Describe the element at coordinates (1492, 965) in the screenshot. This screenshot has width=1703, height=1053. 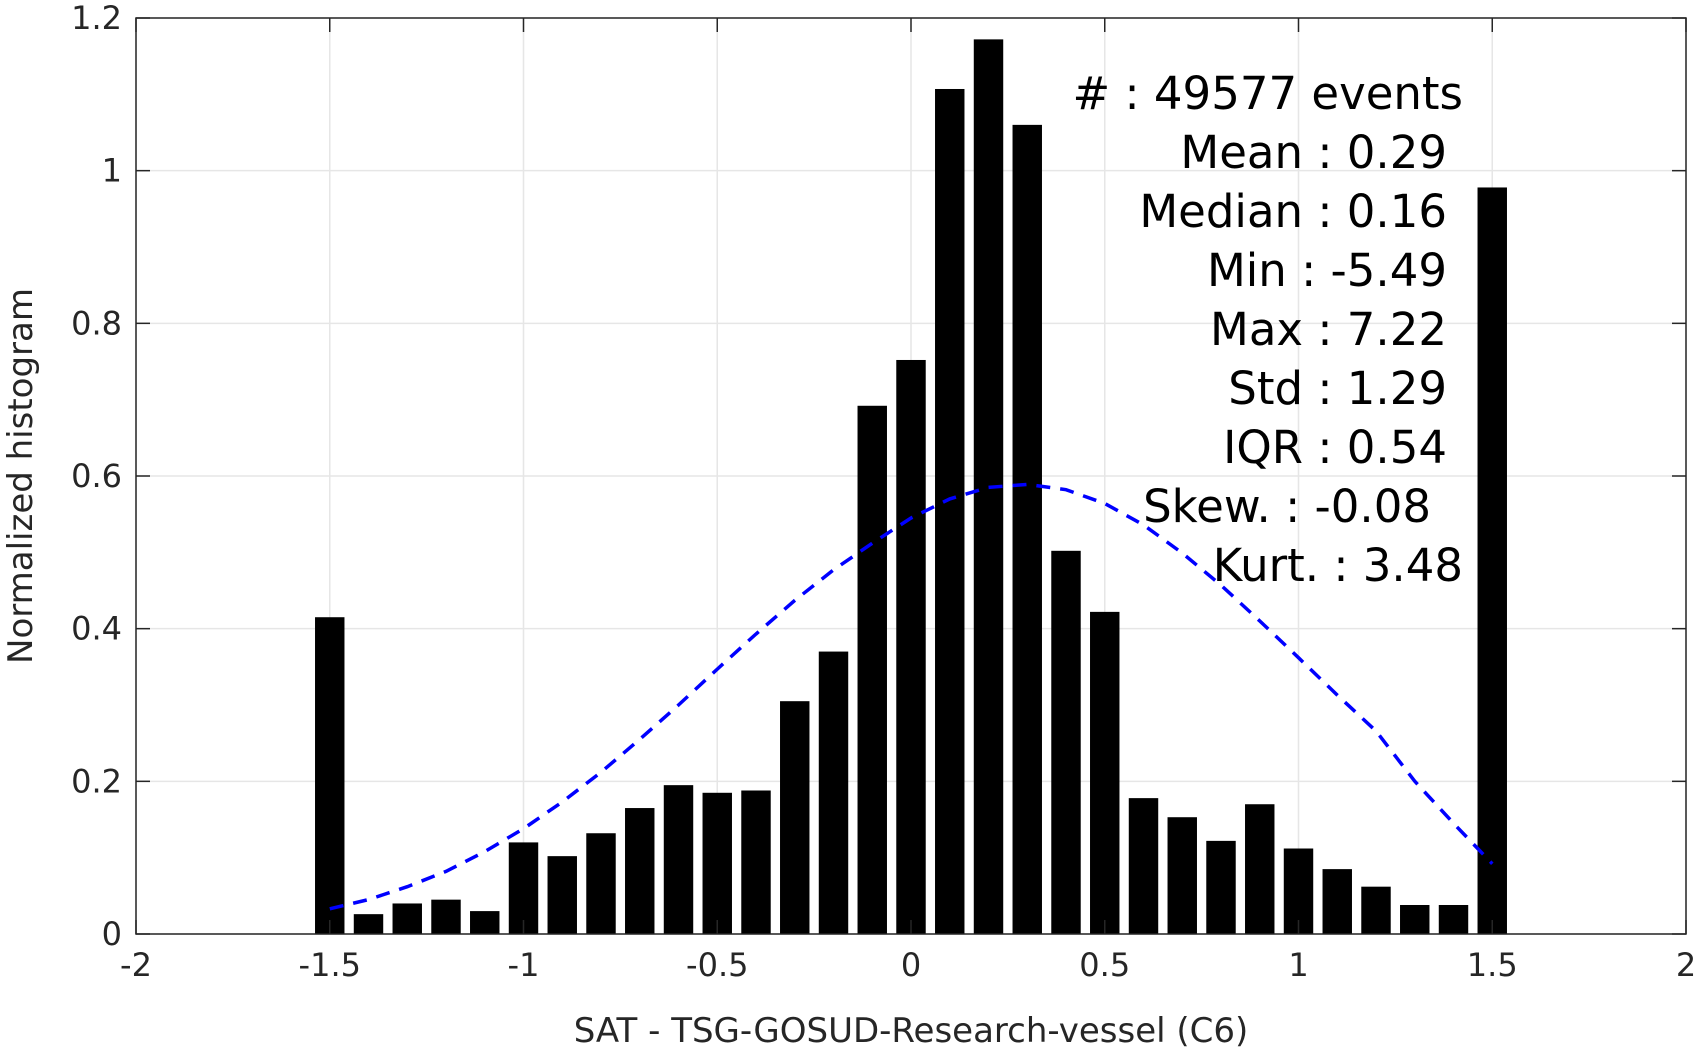
I see `x-tick-label: 1.5` at that location.